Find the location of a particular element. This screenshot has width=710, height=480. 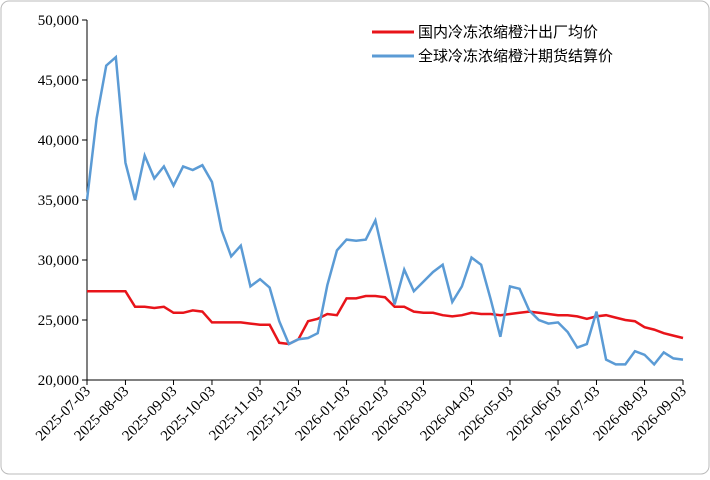

y-tick-label: 50,000 is located at coordinates (58, 21).